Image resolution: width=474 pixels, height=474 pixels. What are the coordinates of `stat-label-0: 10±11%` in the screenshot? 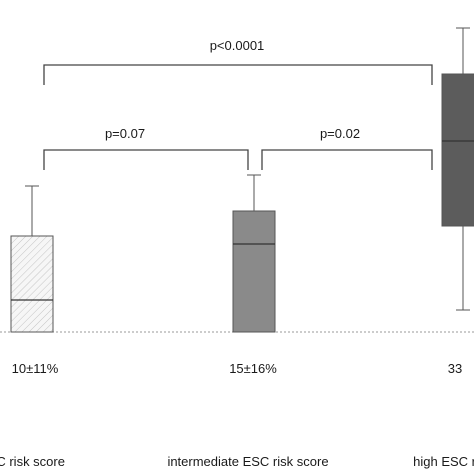 It's located at (35, 368).